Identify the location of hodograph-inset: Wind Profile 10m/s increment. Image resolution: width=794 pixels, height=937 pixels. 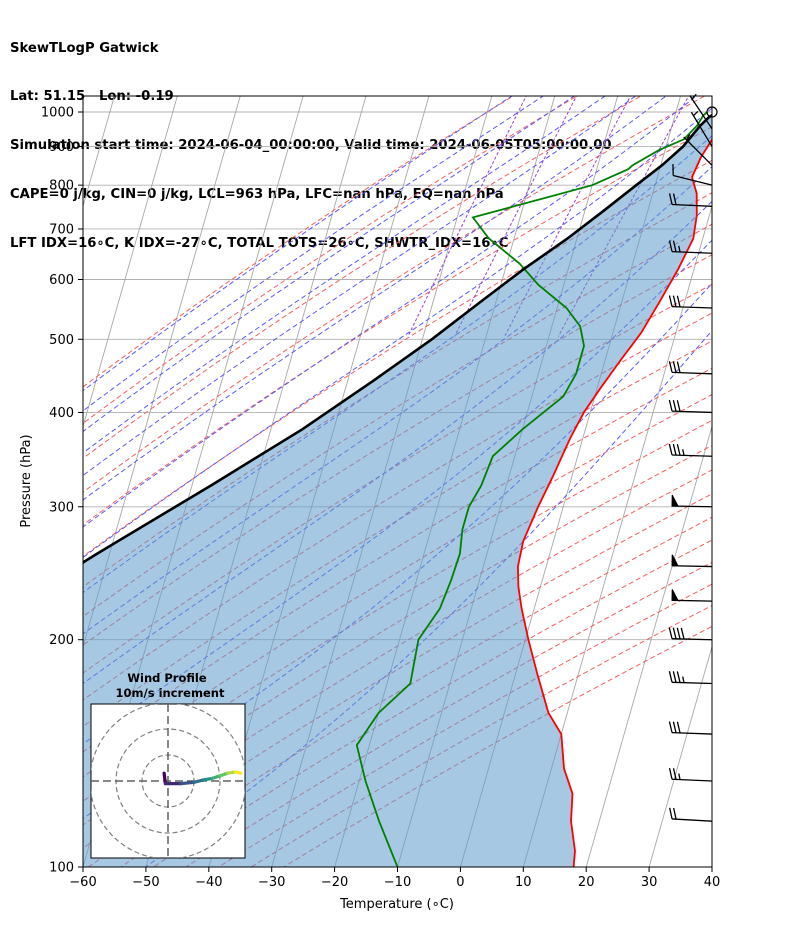
(168, 765).